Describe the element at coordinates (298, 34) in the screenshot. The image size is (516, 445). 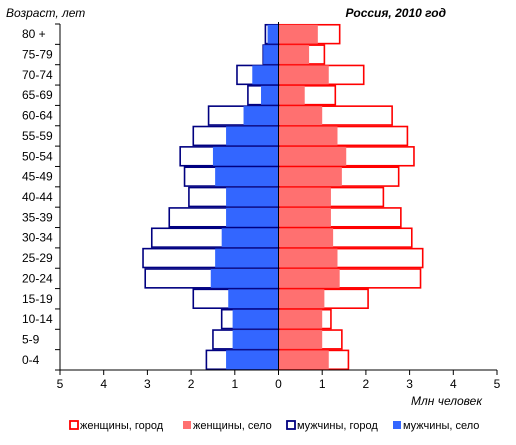
I see `bar-женщины-село-0` at that location.